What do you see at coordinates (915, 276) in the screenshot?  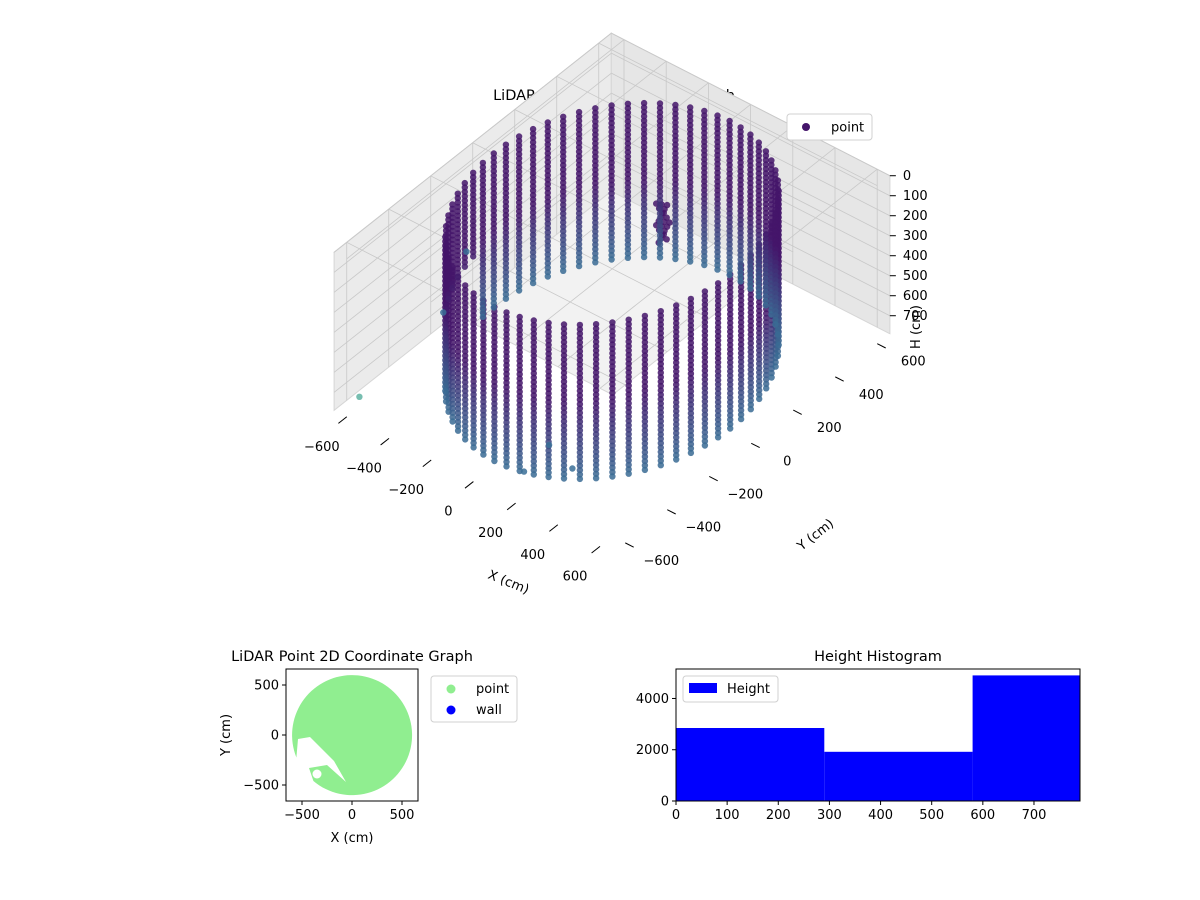 I see `h-tick-label: 500` at bounding box center [915, 276].